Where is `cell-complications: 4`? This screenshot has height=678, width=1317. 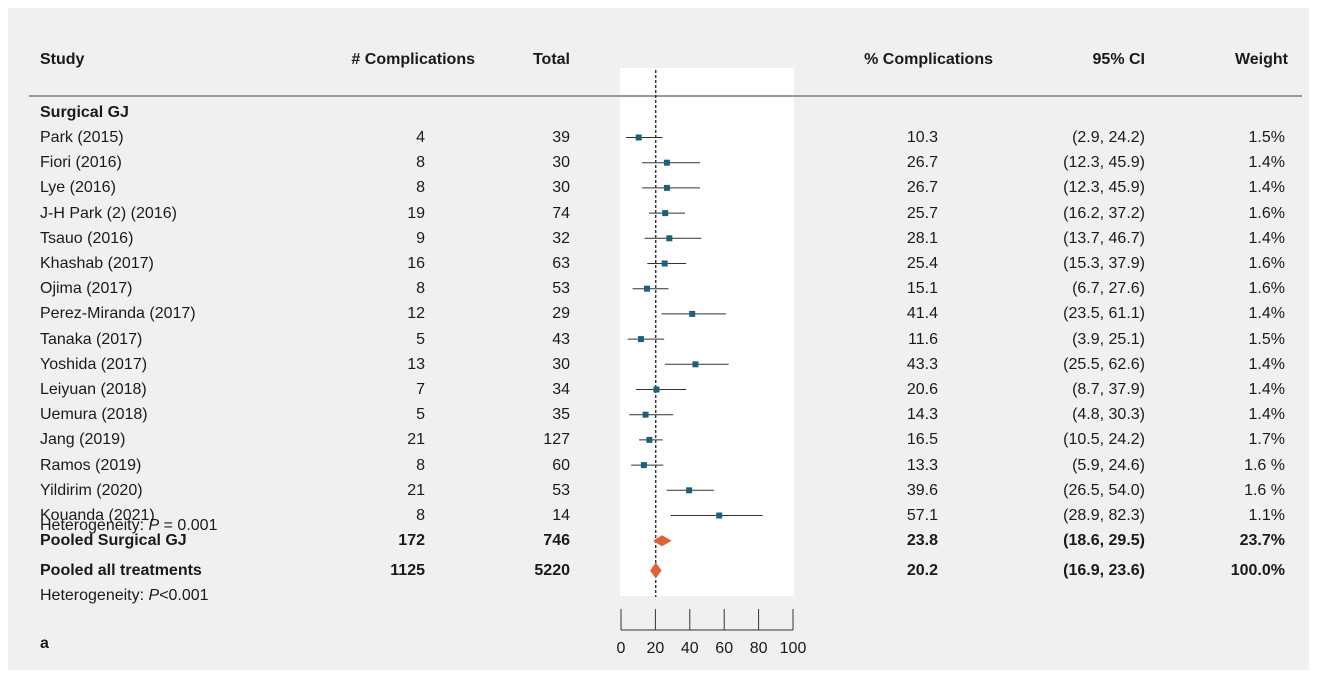
cell-complications: 4 is located at coordinates (420, 137).